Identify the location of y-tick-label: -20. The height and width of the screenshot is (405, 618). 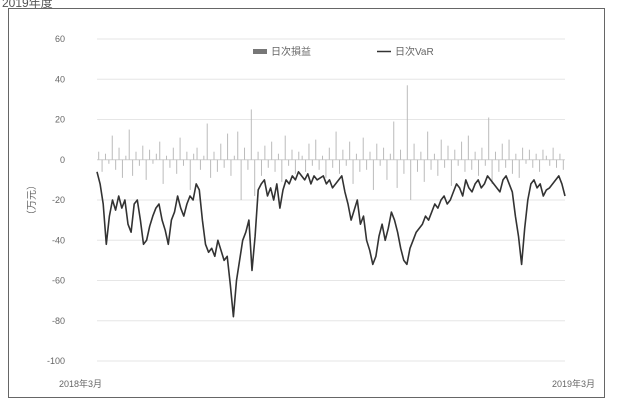
(58, 200).